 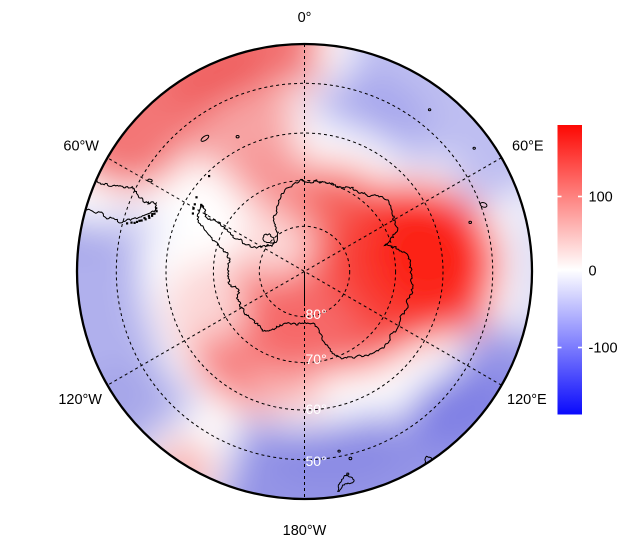 What do you see at coordinates (305, 18) in the screenshot?
I see `svg-text: 0°` at bounding box center [305, 18].